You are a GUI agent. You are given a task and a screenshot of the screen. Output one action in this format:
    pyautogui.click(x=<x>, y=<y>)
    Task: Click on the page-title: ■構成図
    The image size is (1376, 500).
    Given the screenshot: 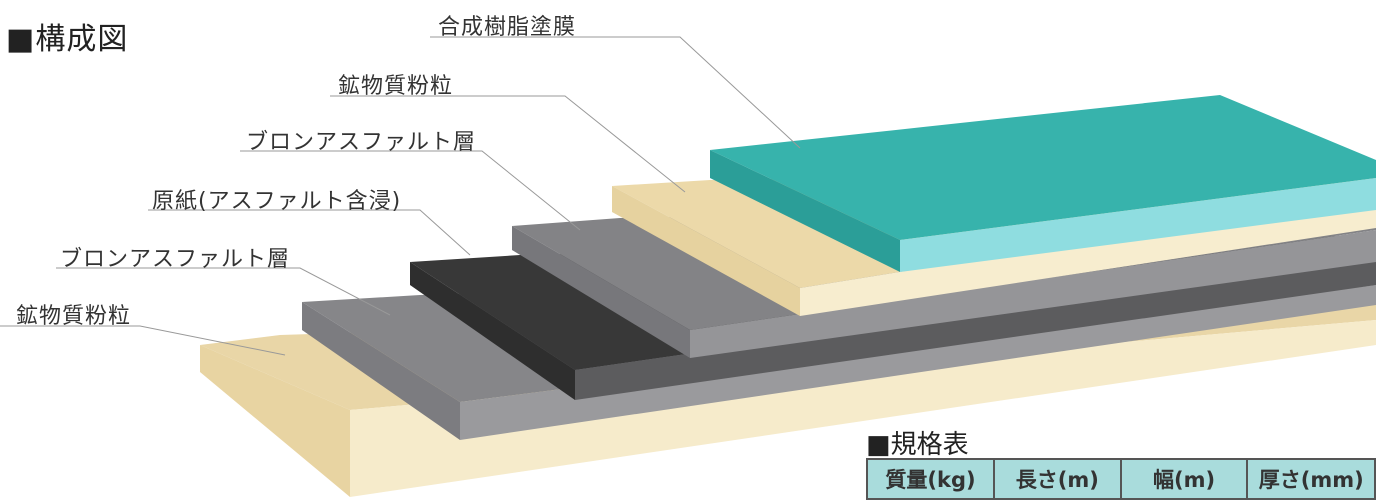 What is the action you would take?
    pyautogui.click(x=67, y=39)
    